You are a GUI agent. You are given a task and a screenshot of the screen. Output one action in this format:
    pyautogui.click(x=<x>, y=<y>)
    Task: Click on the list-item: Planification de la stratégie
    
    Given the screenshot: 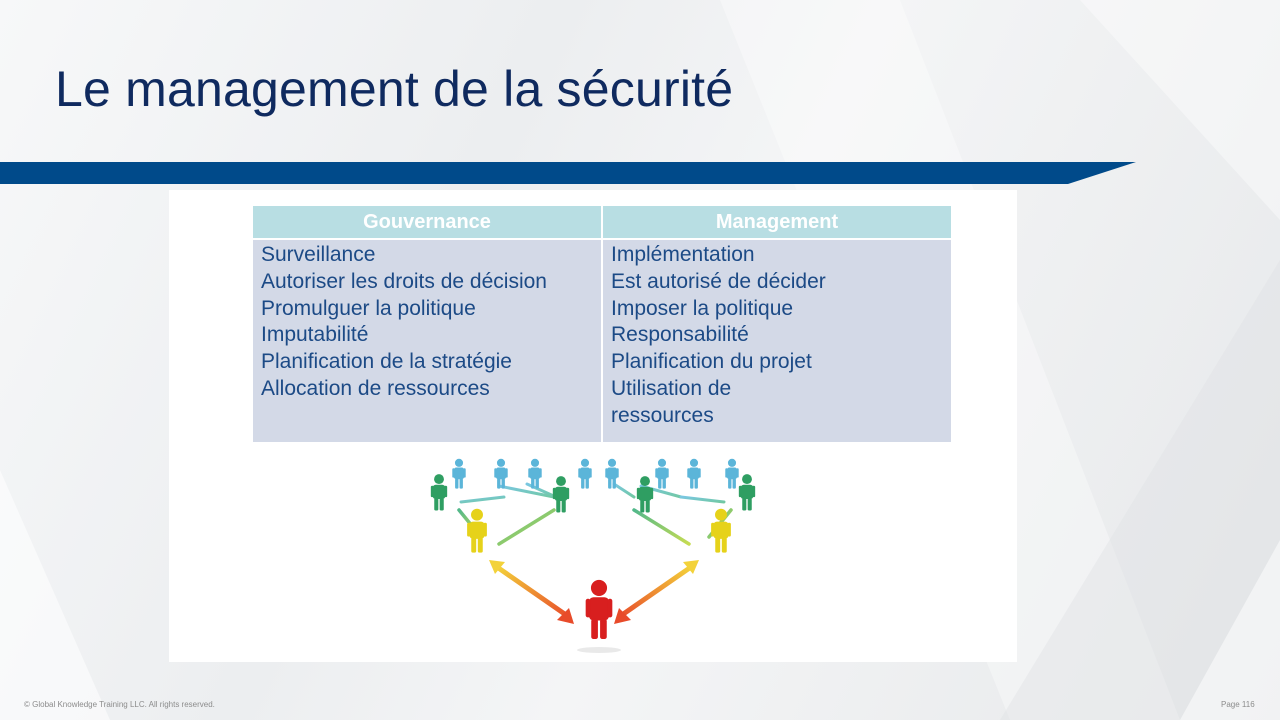 What is the action you would take?
    pyautogui.click(x=386, y=362)
    